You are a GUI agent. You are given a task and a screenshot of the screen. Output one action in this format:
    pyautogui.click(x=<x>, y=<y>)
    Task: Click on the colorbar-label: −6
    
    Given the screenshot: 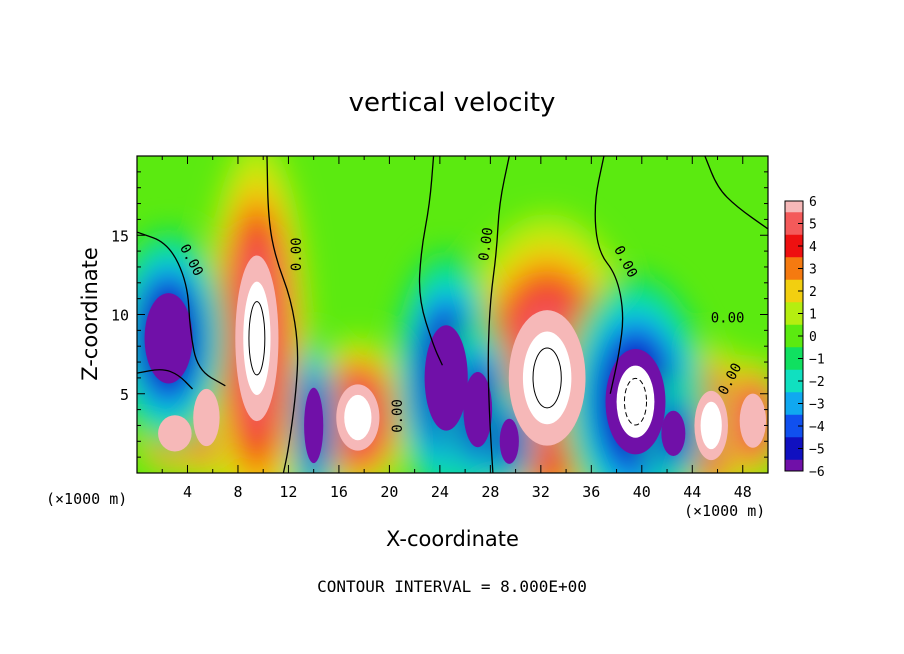 What is the action you would take?
    pyautogui.click(x=817, y=472)
    